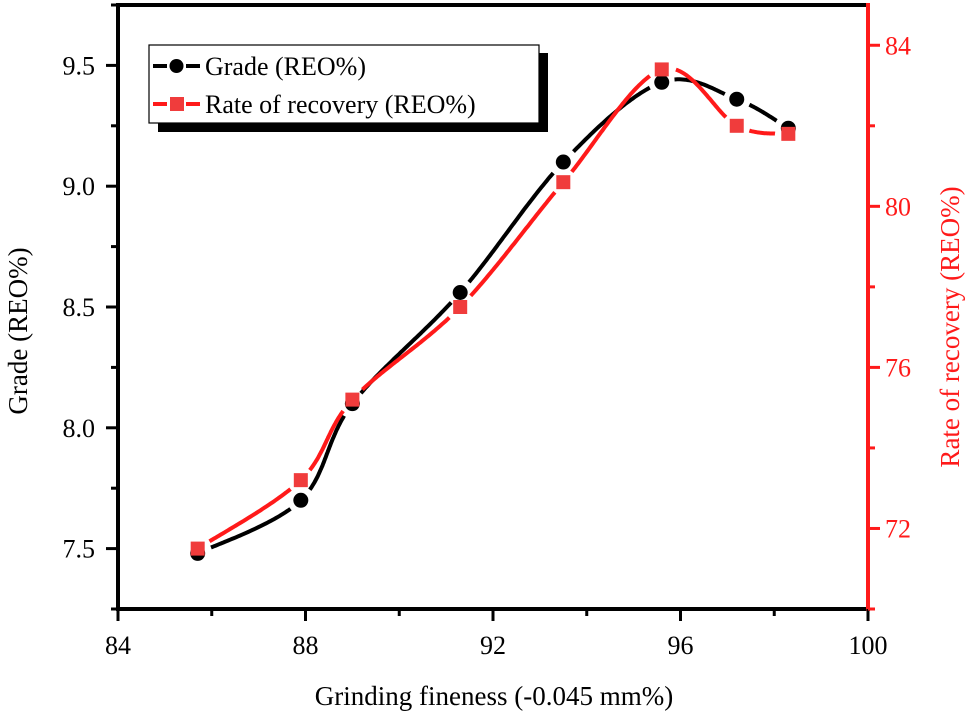 Image resolution: width=971 pixels, height=723 pixels. I want to click on y2-tick-label: 76, so click(898, 367).